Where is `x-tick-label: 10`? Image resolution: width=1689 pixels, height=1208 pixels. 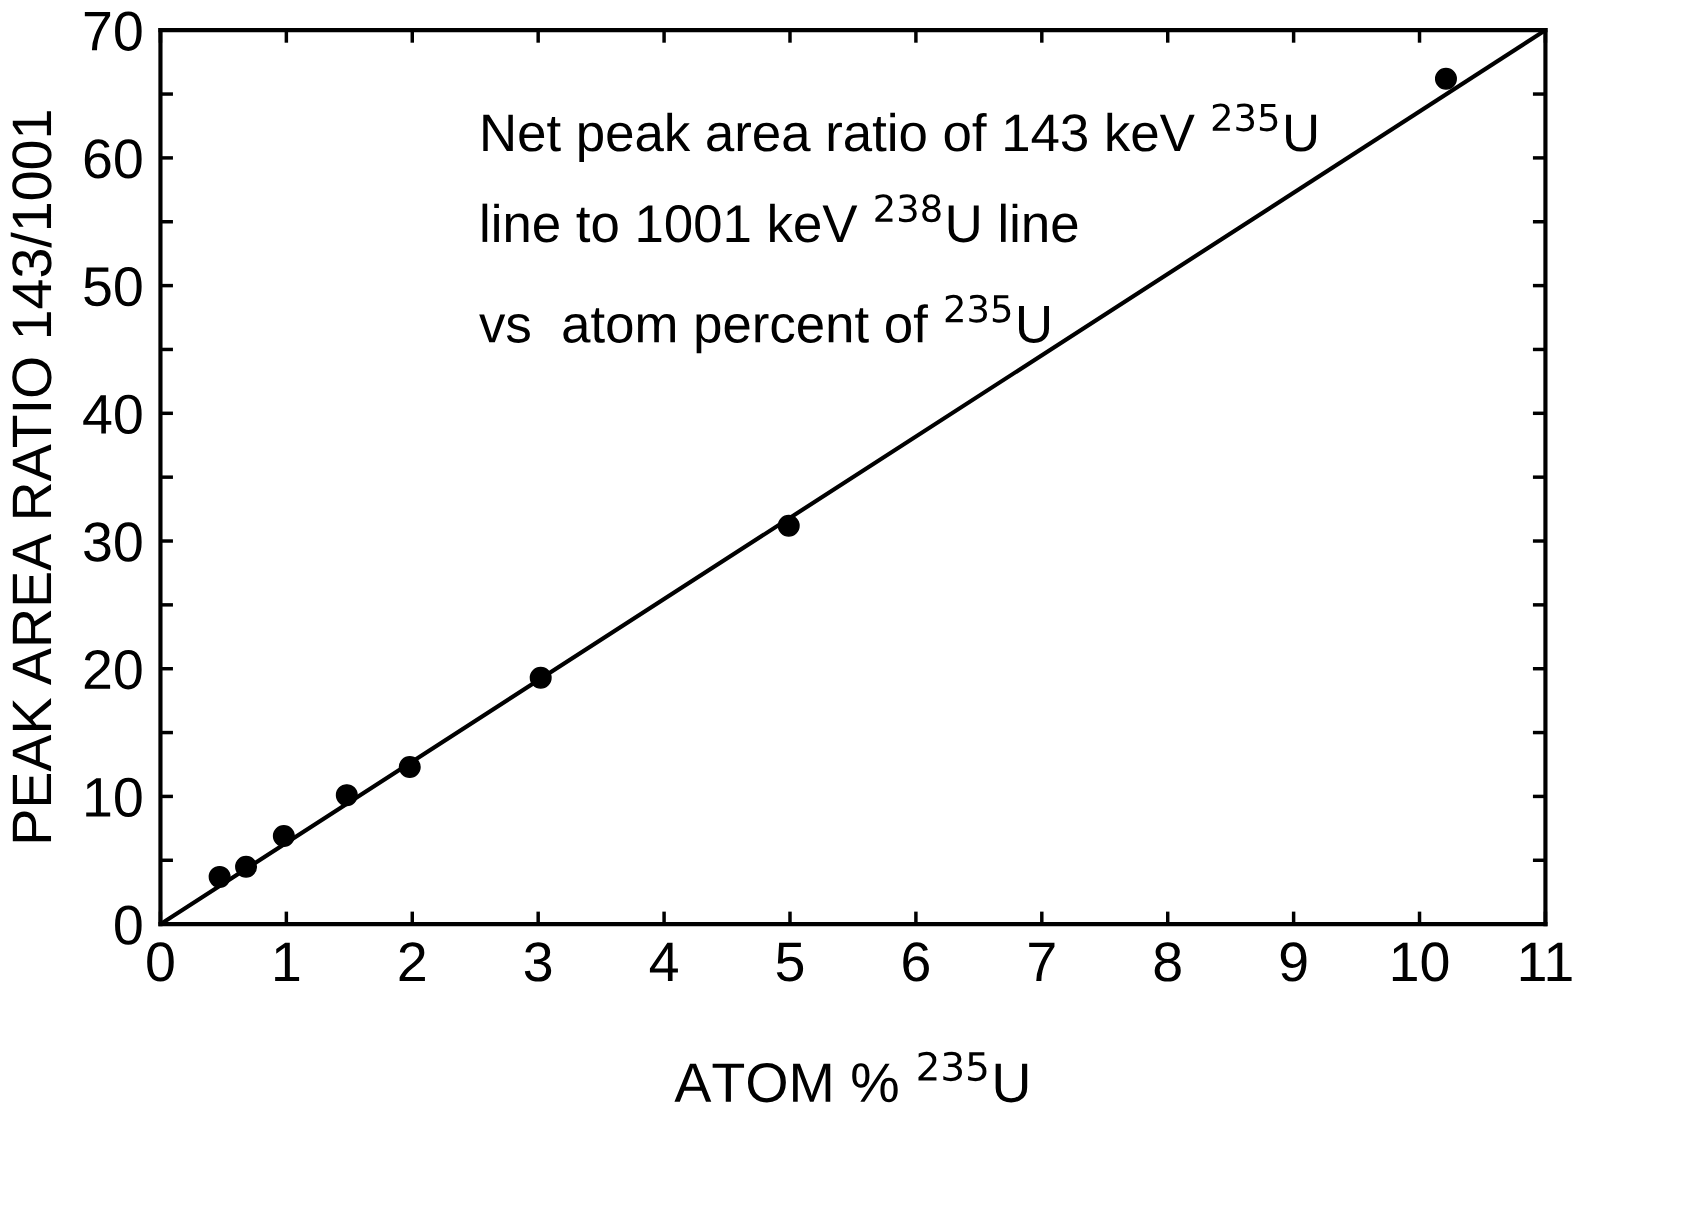 x-tick-label: 10 is located at coordinates (1420, 962).